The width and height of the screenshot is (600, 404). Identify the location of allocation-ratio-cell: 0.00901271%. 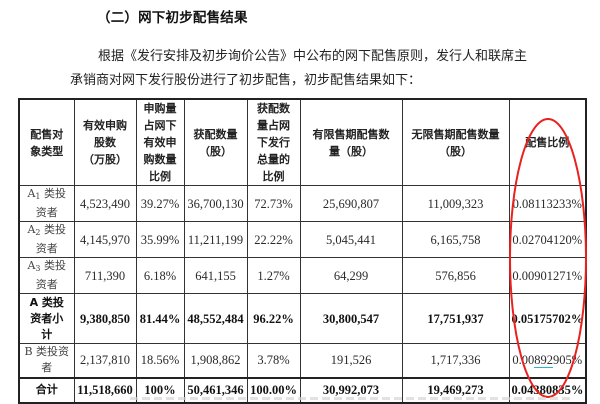
(547, 275).